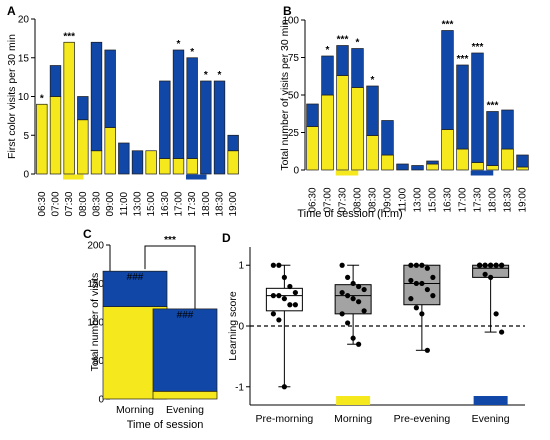 This screenshot has height=440, width=550. I want to click on panel-a-x-tick-label: 19:00, so click(233, 203).